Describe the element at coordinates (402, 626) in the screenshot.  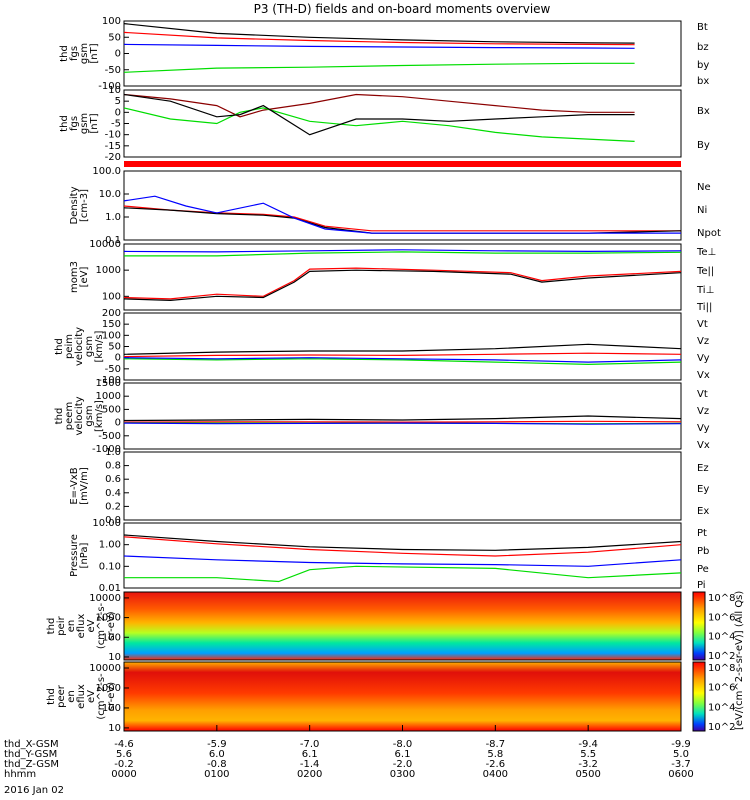
I see `spectrogram-frame` at that location.